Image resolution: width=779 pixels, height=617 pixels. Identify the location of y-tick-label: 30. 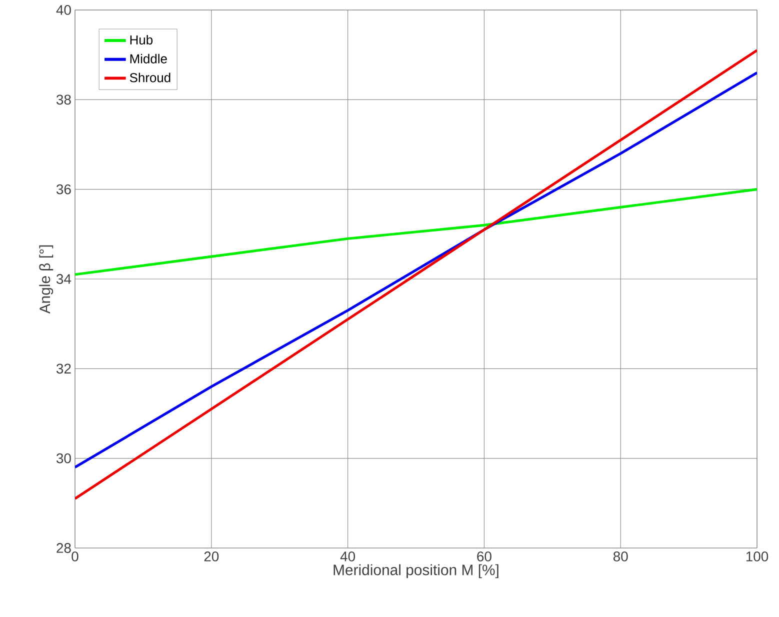
(63, 458).